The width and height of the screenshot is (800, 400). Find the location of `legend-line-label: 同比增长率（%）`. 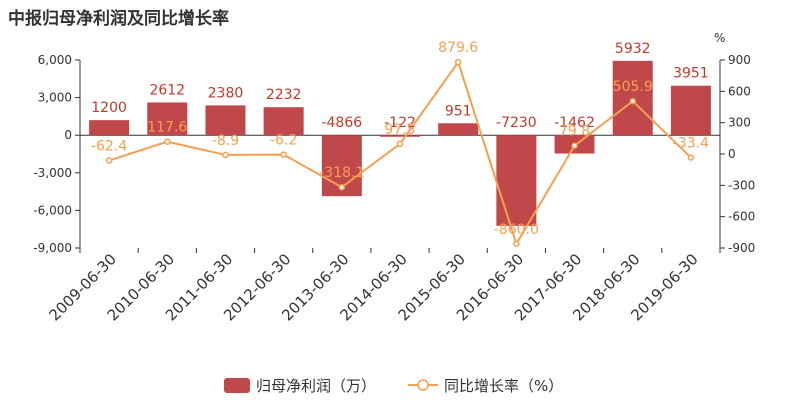

legend-line-label: 同比增长率（%） is located at coordinates (503, 386).